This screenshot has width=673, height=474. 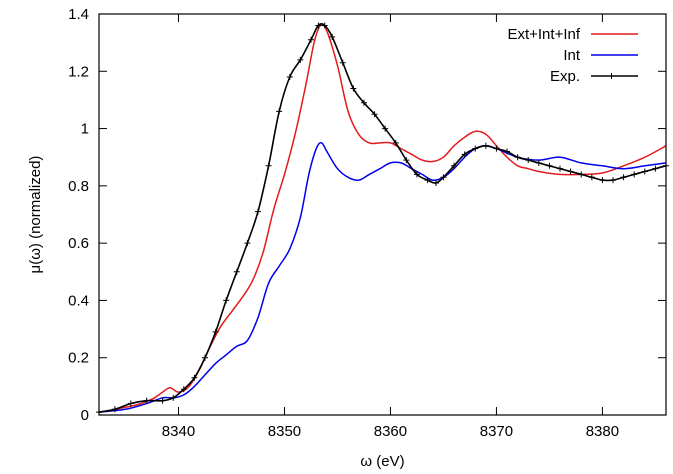 What do you see at coordinates (602, 431) in the screenshot?
I see `x-tick-label: 8380` at bounding box center [602, 431].